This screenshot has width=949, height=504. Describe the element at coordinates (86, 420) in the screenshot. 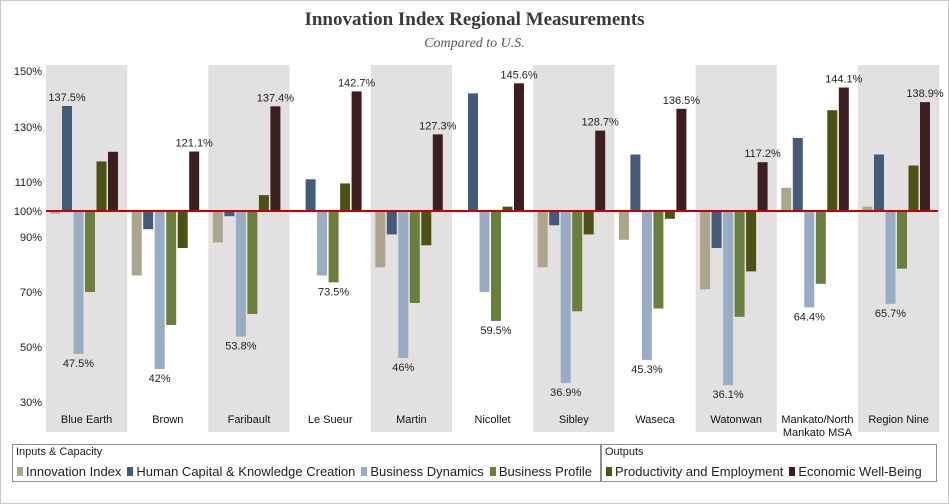

I see `category-label: Blue Earth` at that location.